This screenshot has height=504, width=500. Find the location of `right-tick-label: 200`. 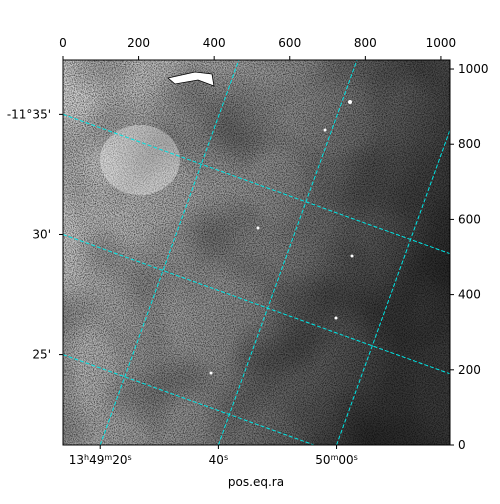

right-tick-label: 200 is located at coordinates (469, 370).